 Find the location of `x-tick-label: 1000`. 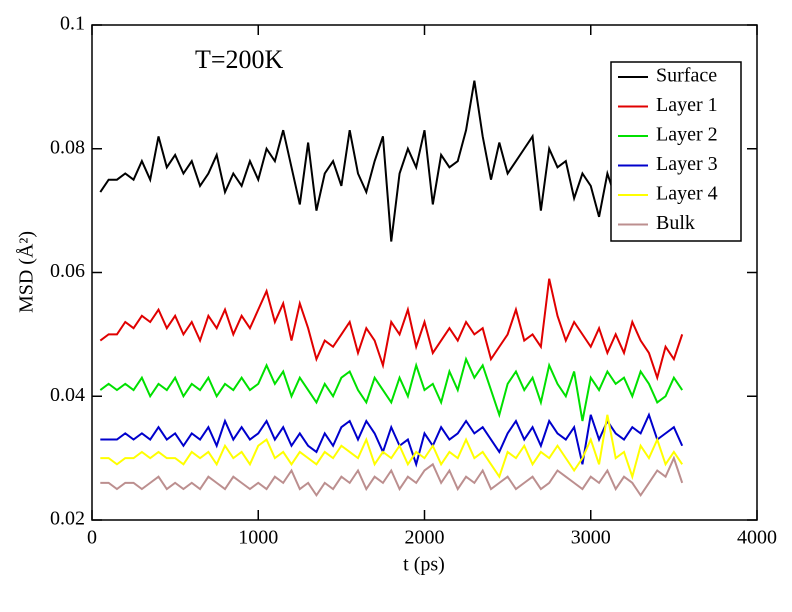

x-tick-label: 1000 is located at coordinates (258, 538).